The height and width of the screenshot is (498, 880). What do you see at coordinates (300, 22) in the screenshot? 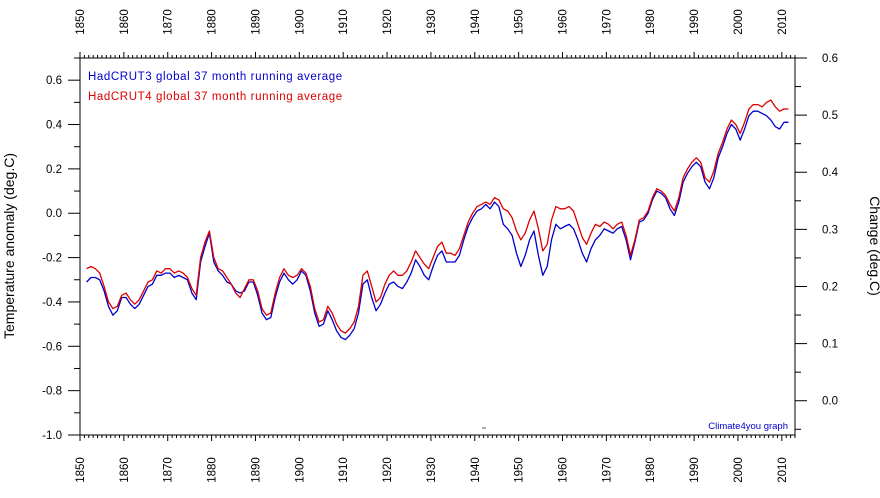
I see `x-tick-label-top: 1900` at bounding box center [300, 22].